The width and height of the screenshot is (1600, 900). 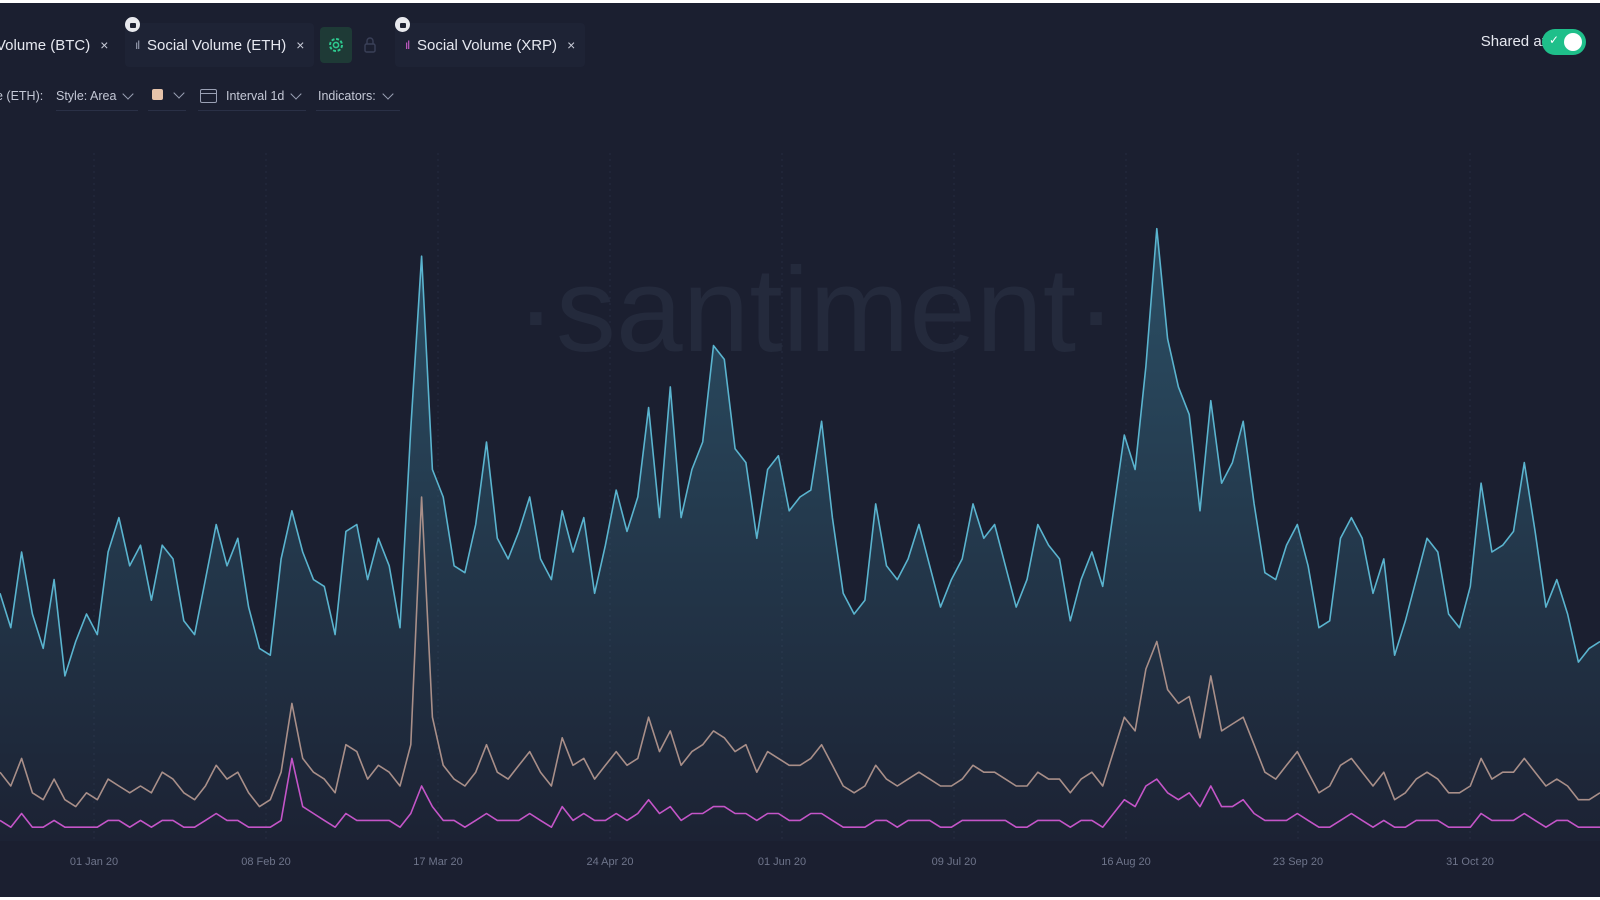 I want to click on x-tick-label: 24 Apr 20, so click(x=609, y=862).